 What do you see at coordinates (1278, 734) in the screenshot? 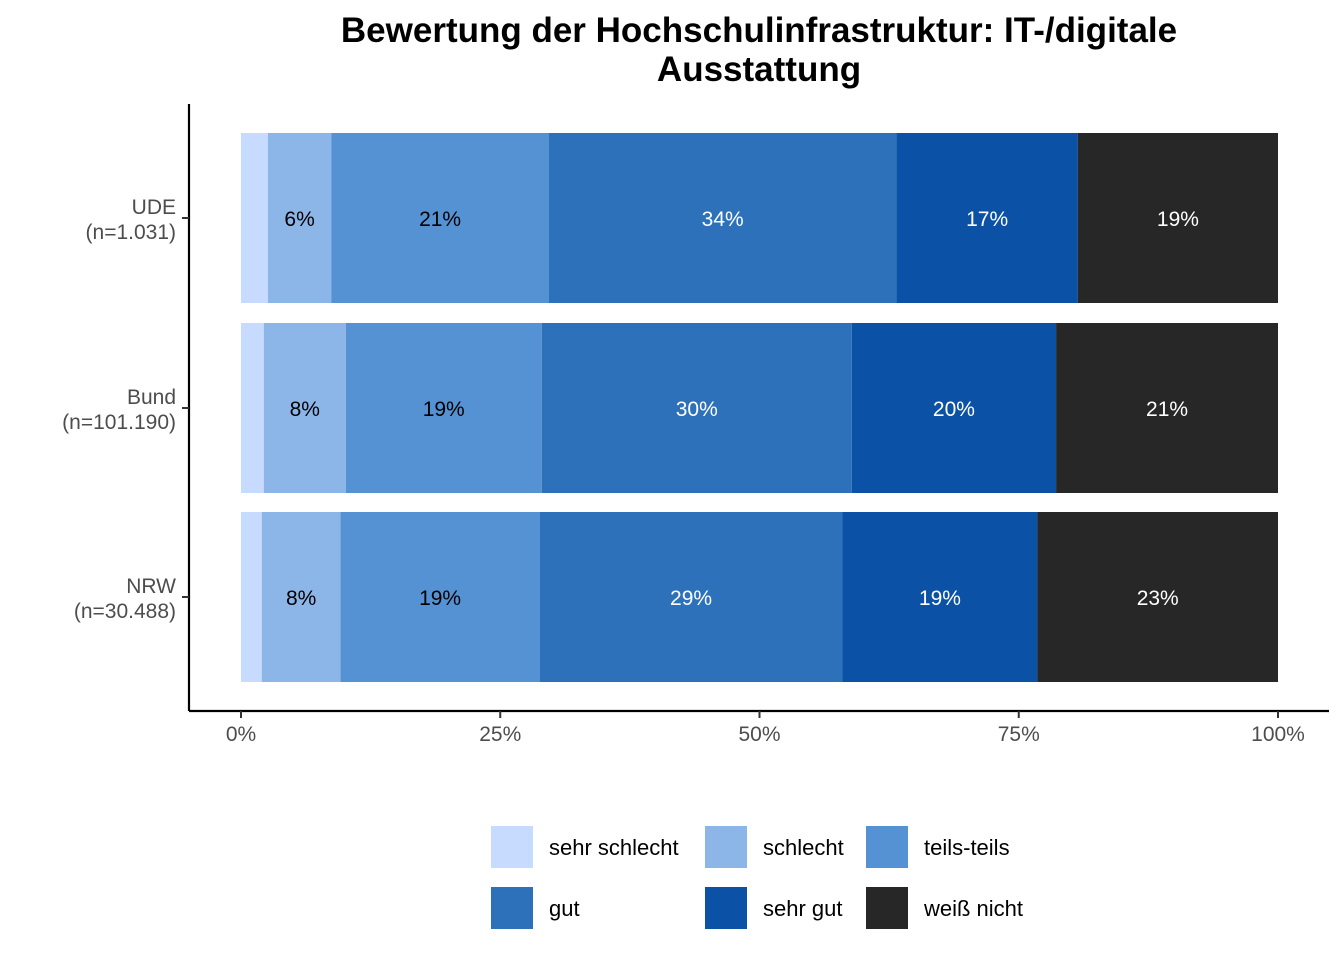
I see `x-tick-label-4: 100%` at bounding box center [1278, 734].